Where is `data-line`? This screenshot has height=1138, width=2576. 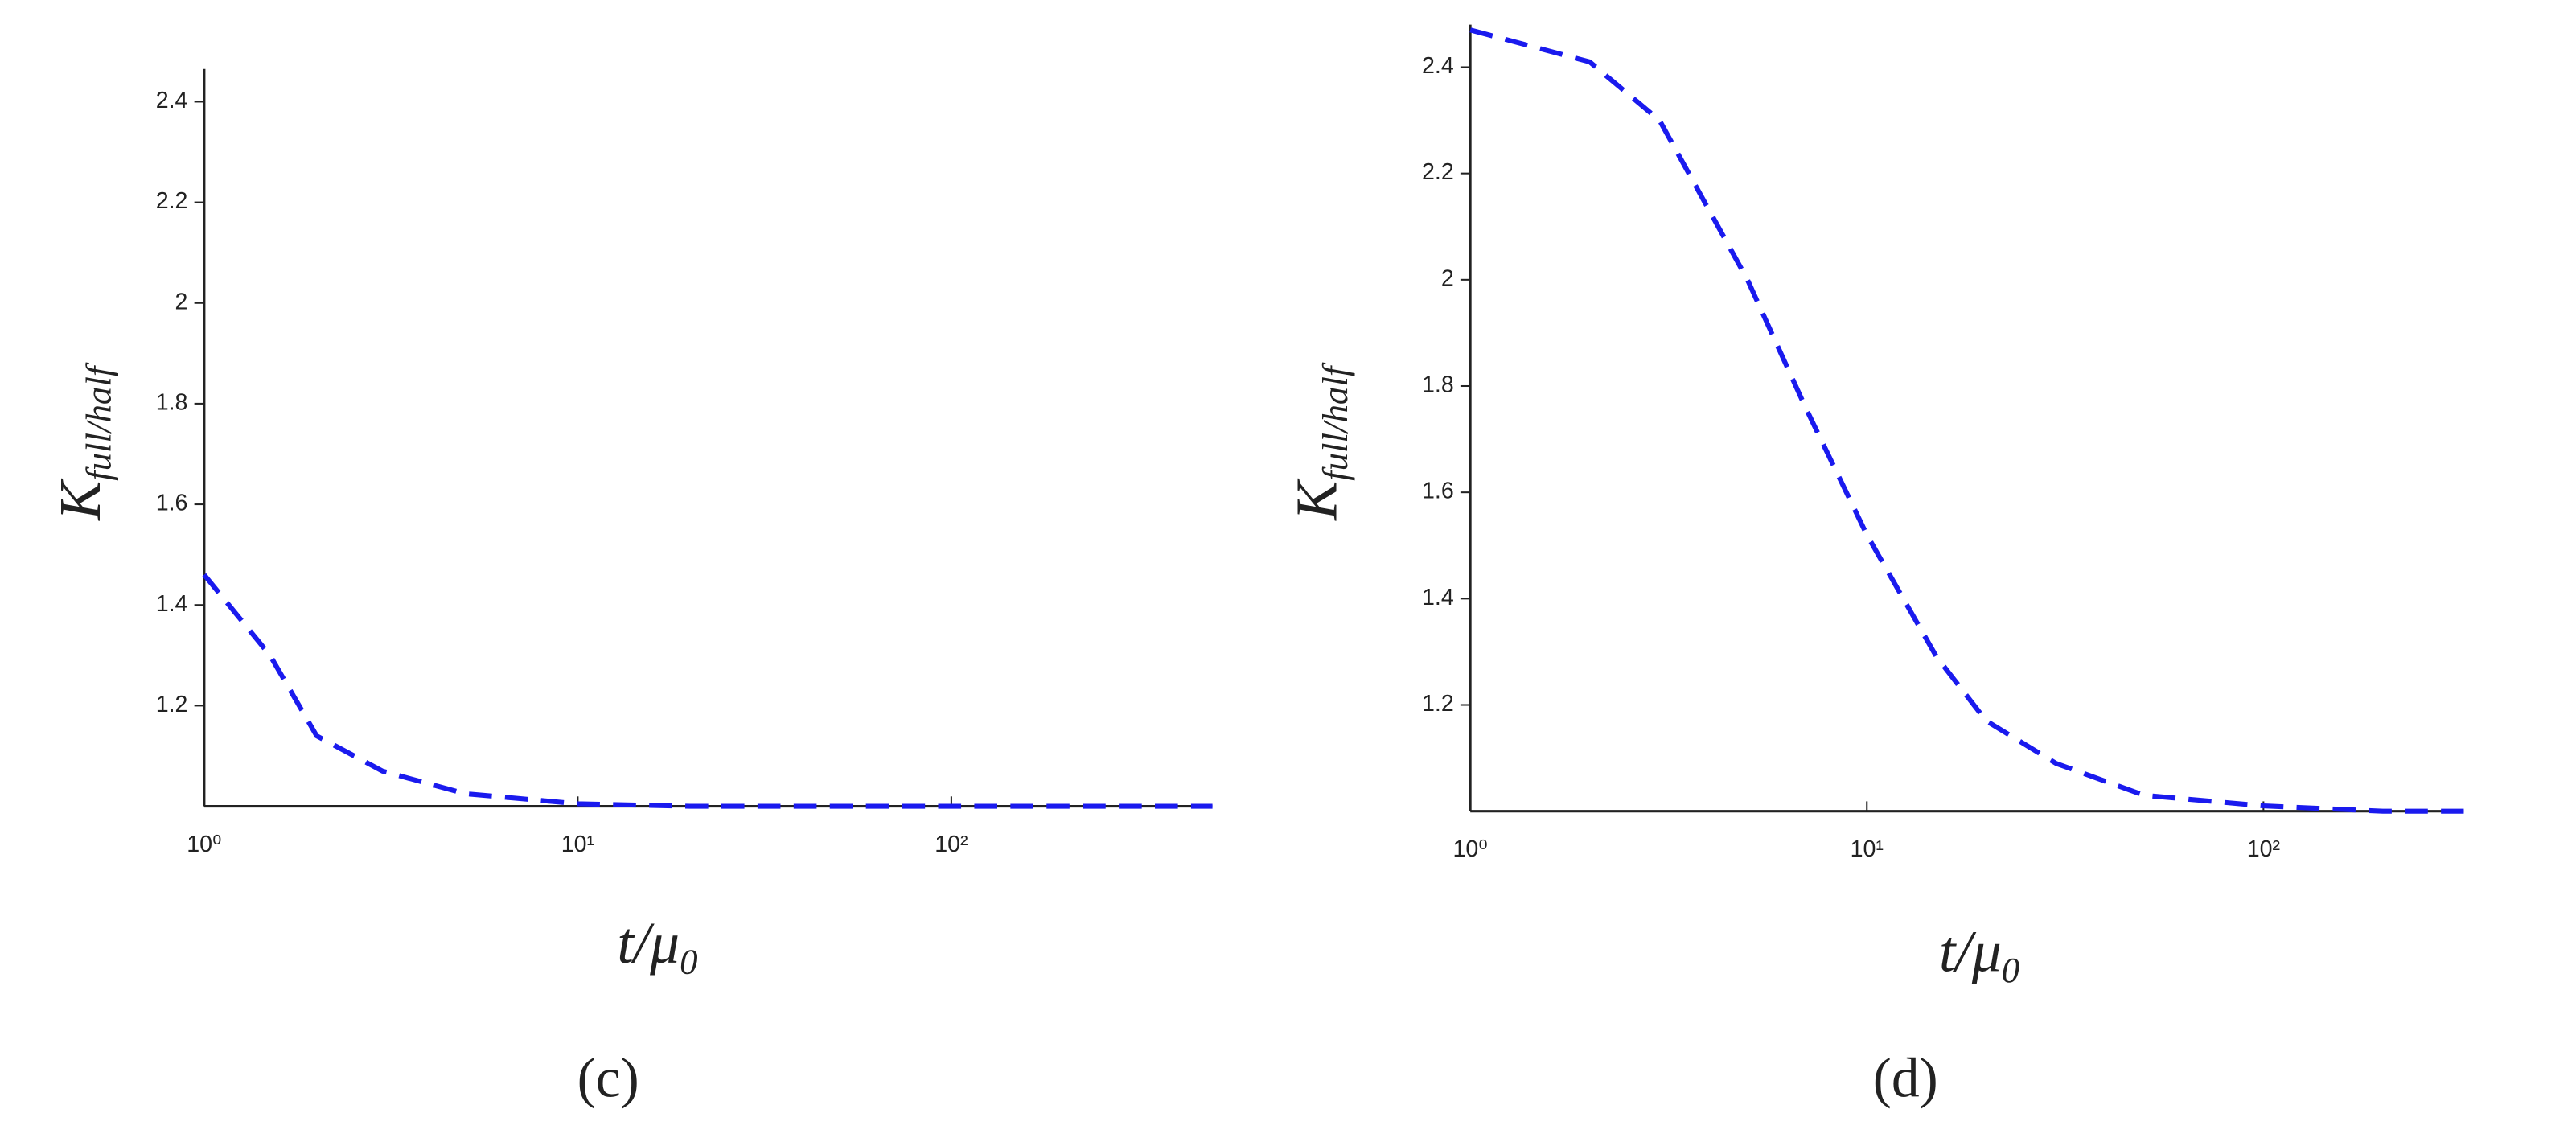 data-line is located at coordinates (707, 691).